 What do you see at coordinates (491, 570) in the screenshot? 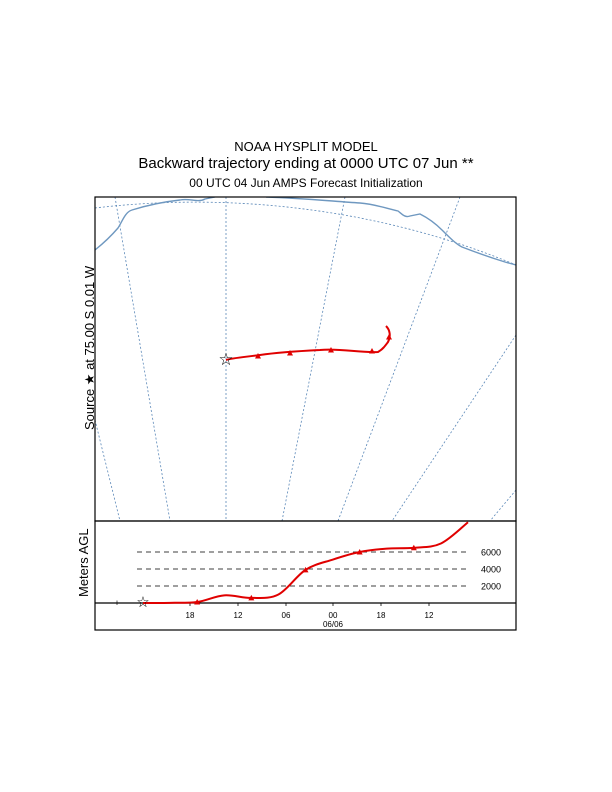
I see `reference-label-4000: 4000` at bounding box center [491, 570].